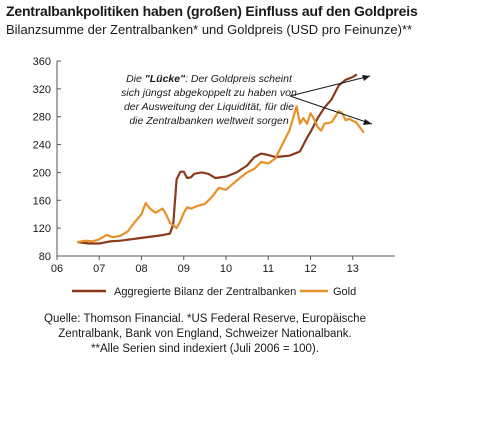 This screenshot has height=431, width=491. I want to click on y-tick-label: 240, so click(42, 146).